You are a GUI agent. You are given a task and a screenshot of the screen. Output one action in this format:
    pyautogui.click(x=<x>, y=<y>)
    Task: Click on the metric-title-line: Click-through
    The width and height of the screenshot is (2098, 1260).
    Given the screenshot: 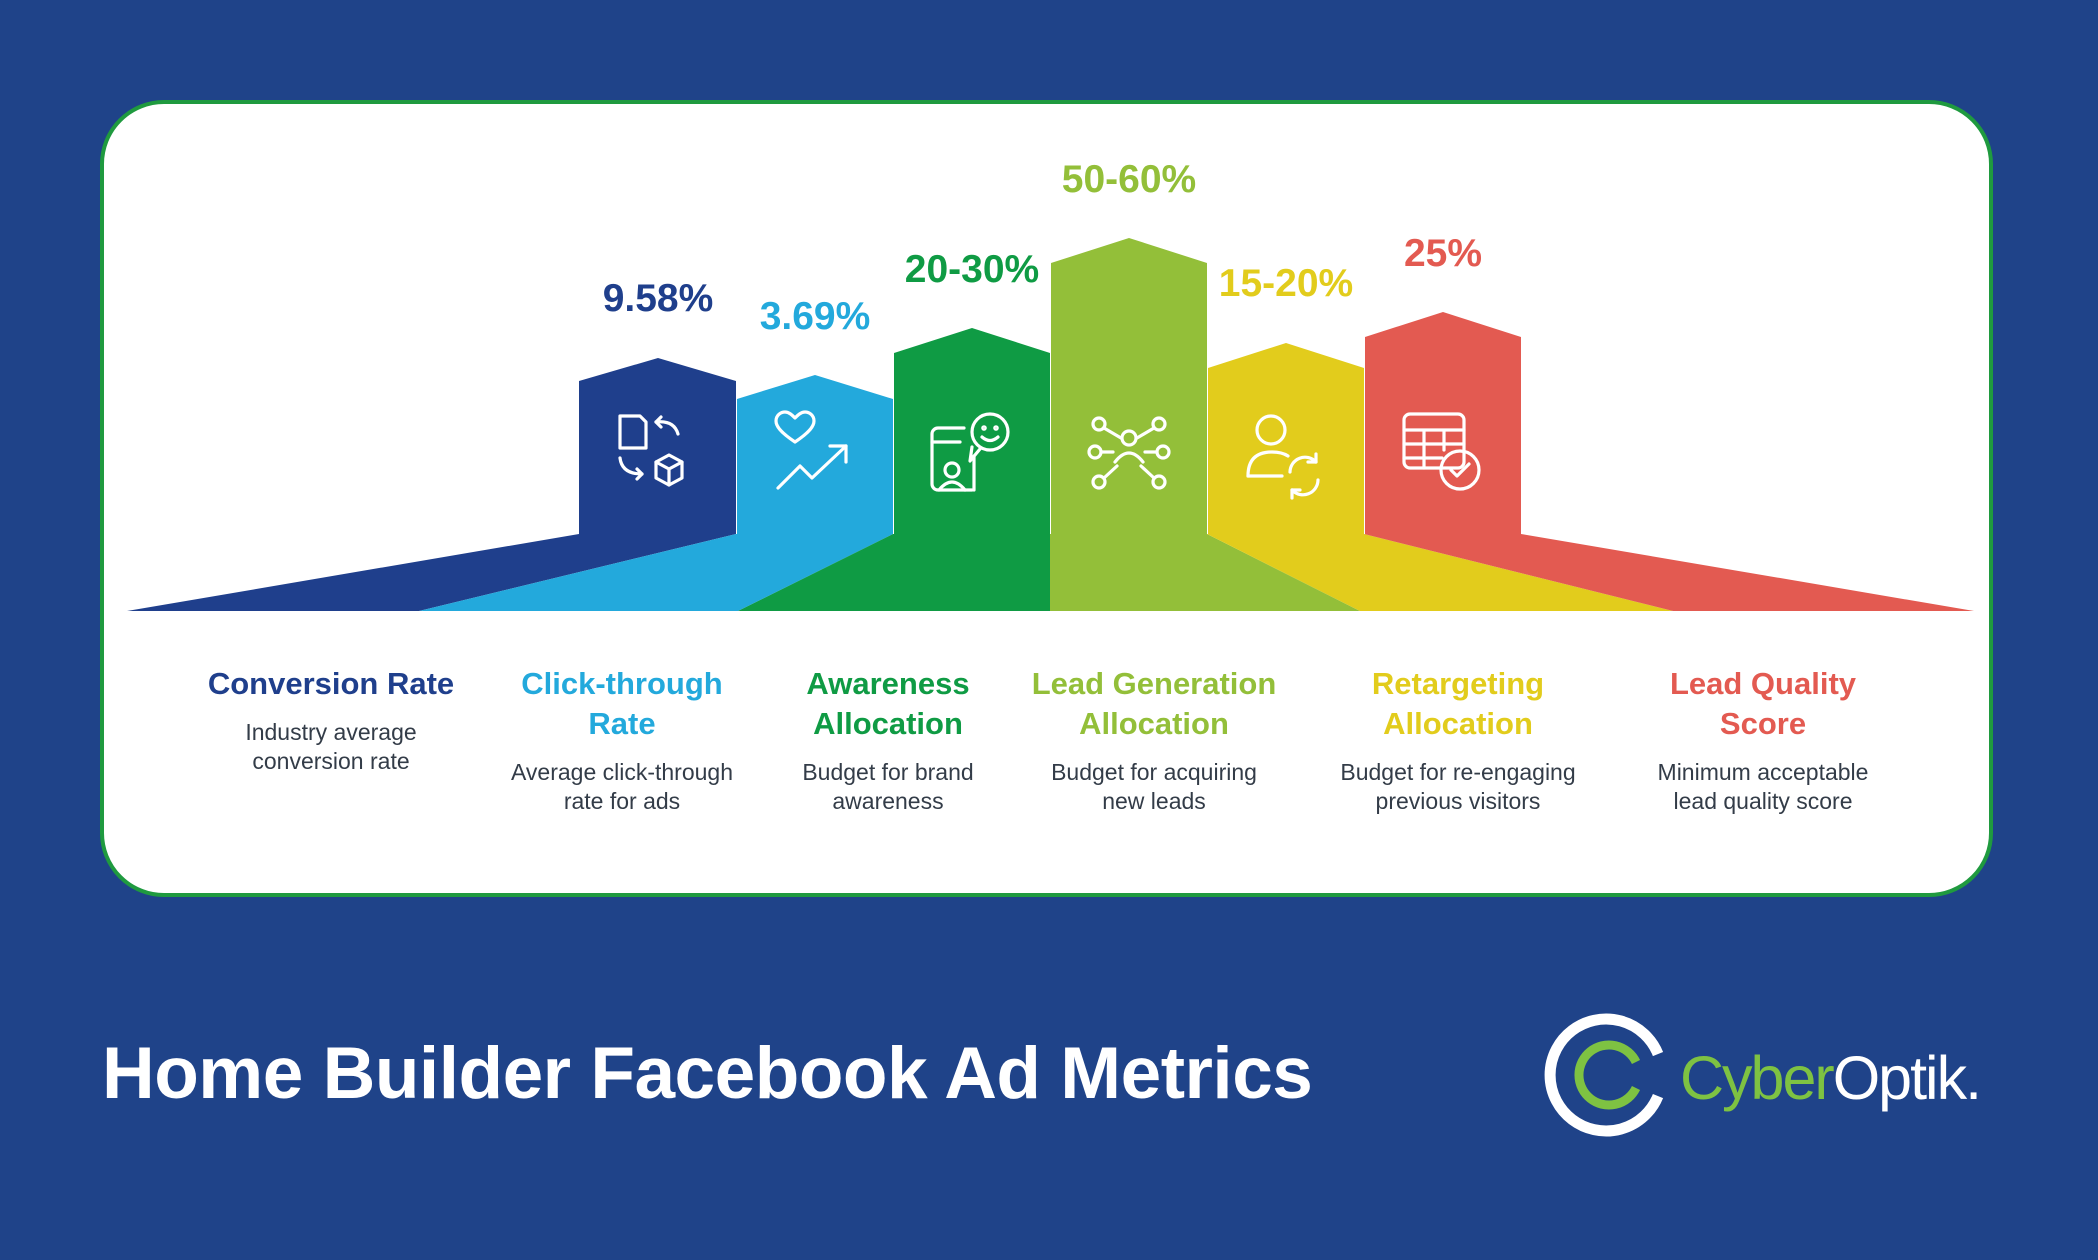 What is the action you would take?
    pyautogui.click(x=622, y=683)
    